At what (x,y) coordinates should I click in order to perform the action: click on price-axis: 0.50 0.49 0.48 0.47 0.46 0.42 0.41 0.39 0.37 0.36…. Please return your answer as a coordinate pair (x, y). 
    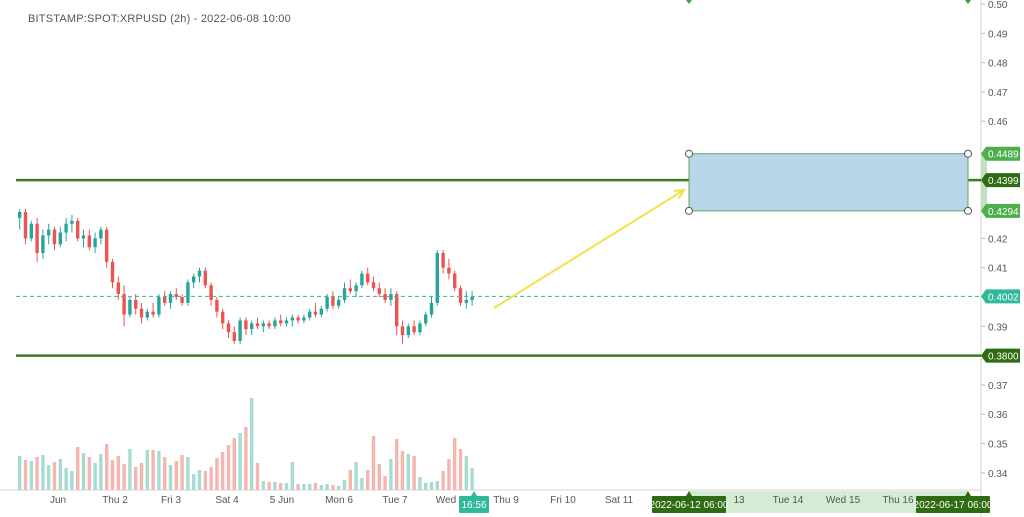
    Looking at the image, I should click on (1000, 240).